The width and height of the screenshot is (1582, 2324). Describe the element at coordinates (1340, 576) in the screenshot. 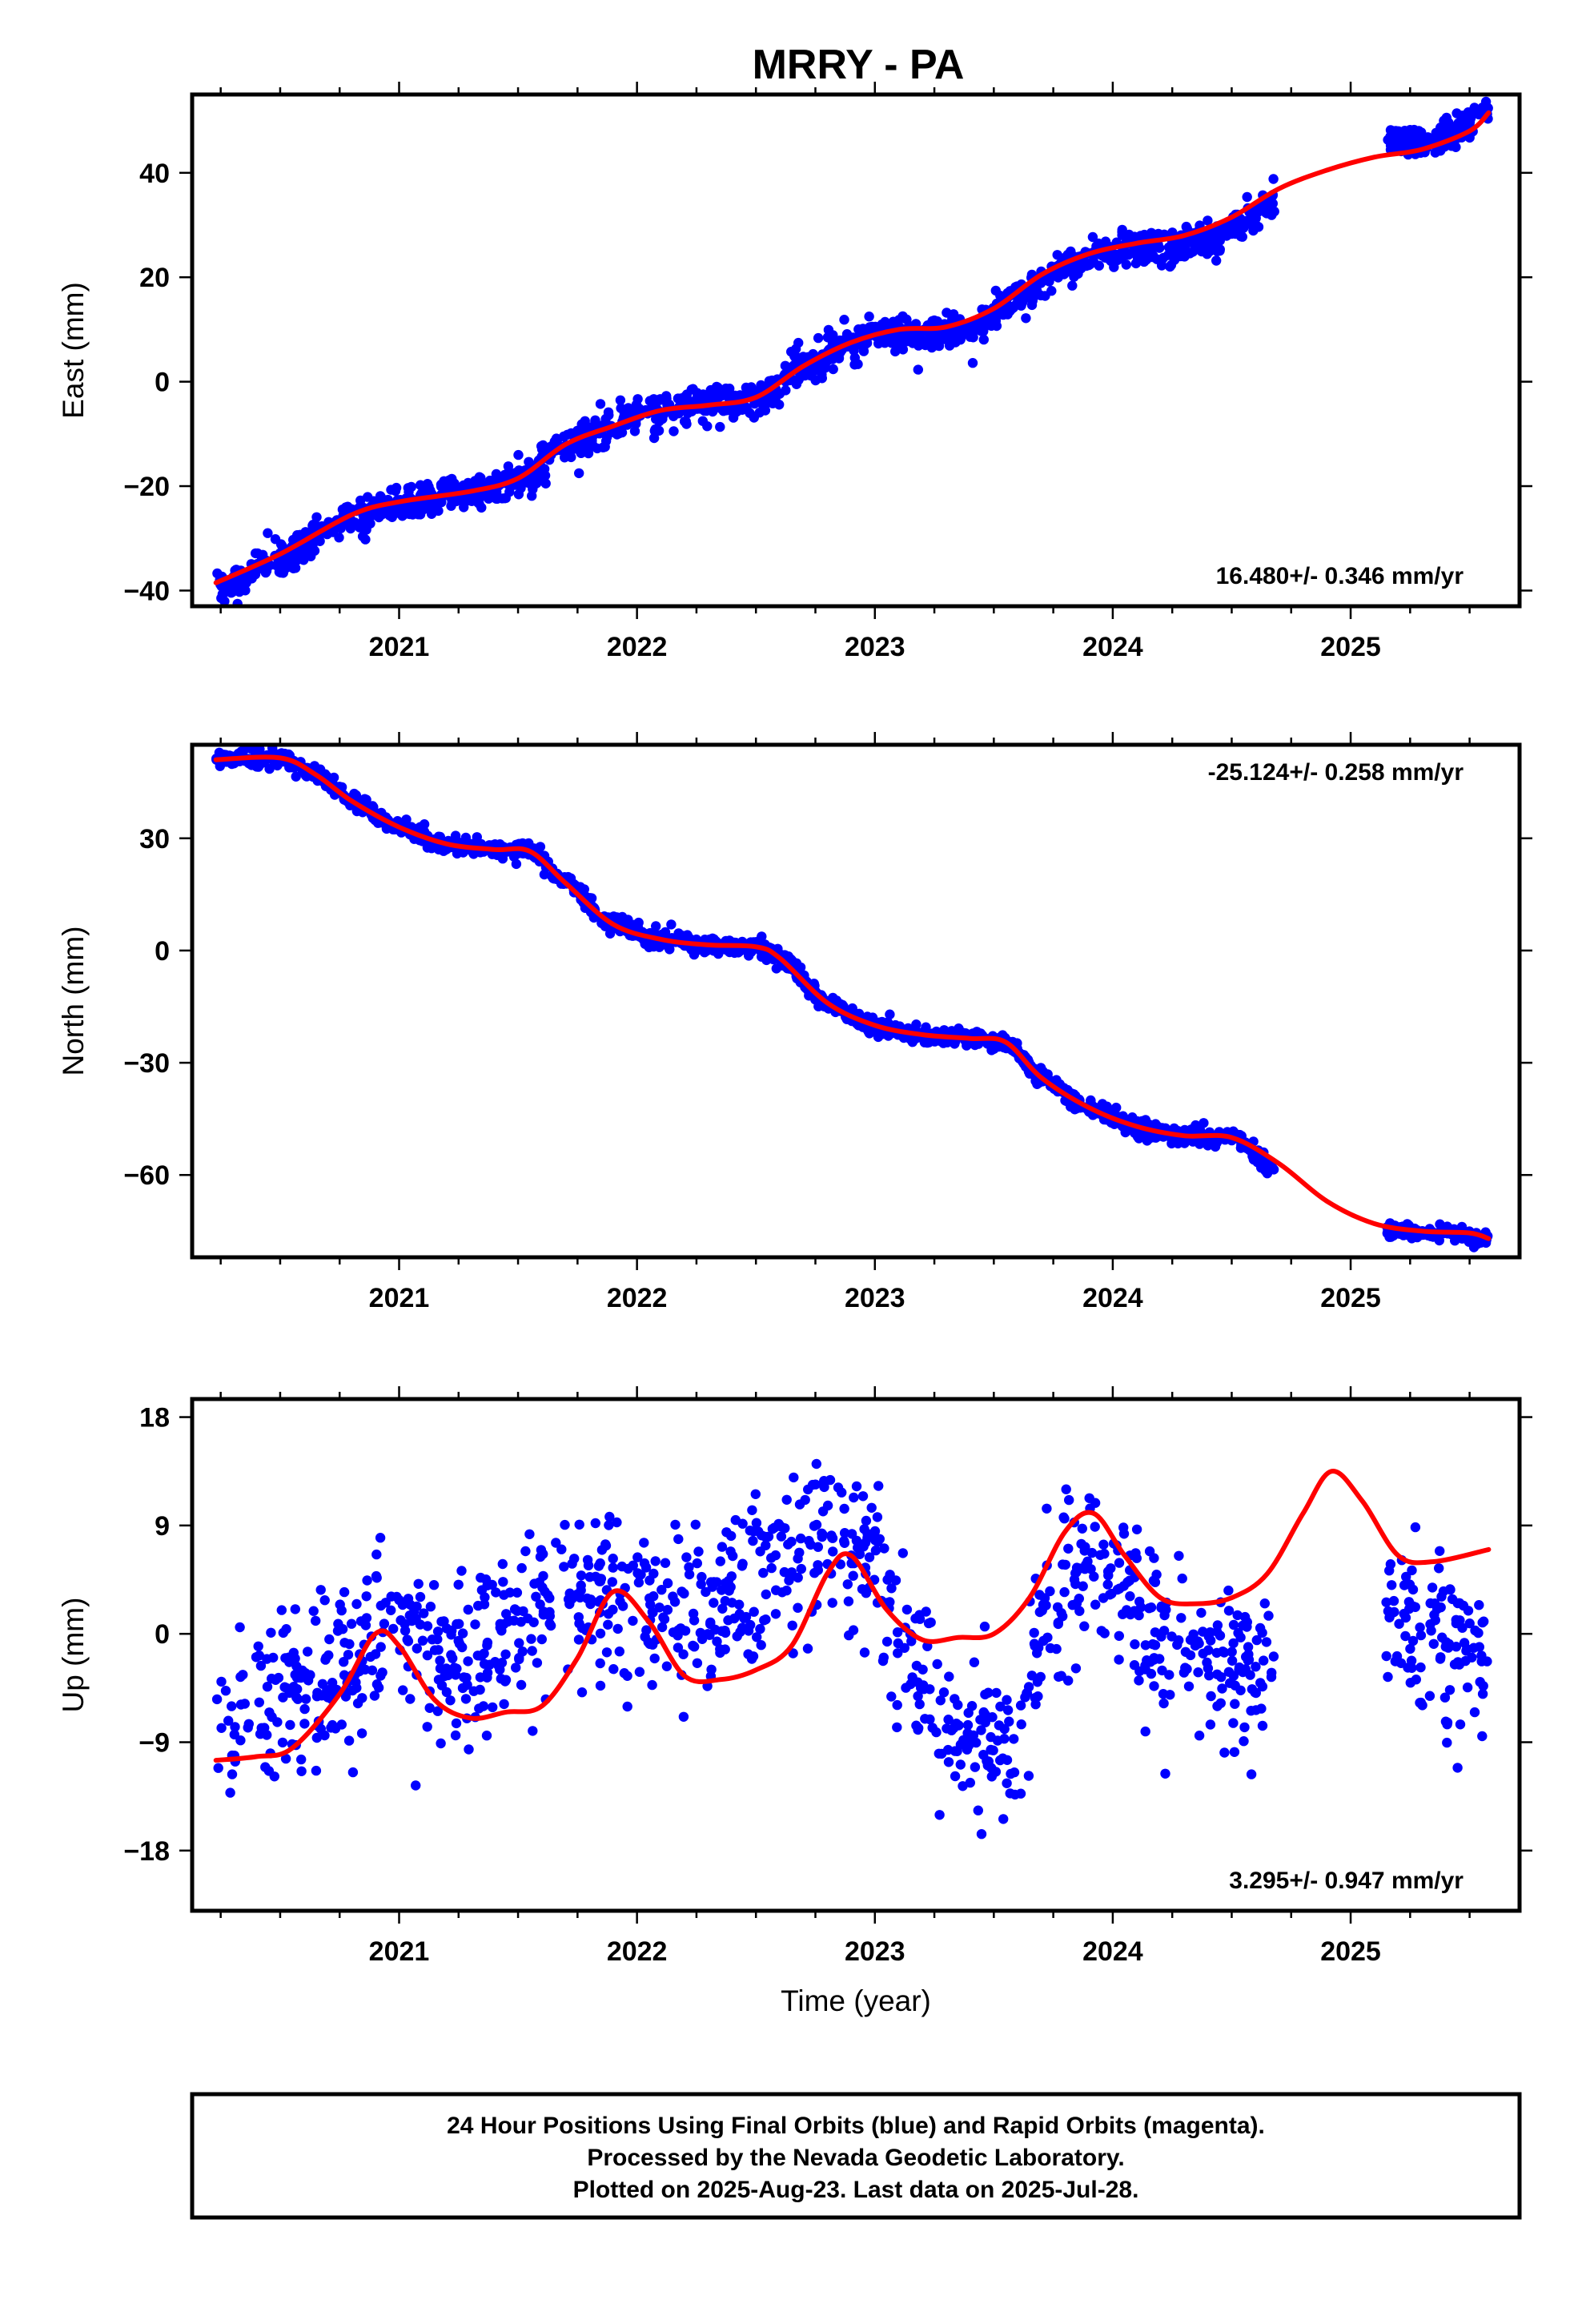

I see `east-velocity-label: 16.480+/- 0.346 mm/yr` at that location.